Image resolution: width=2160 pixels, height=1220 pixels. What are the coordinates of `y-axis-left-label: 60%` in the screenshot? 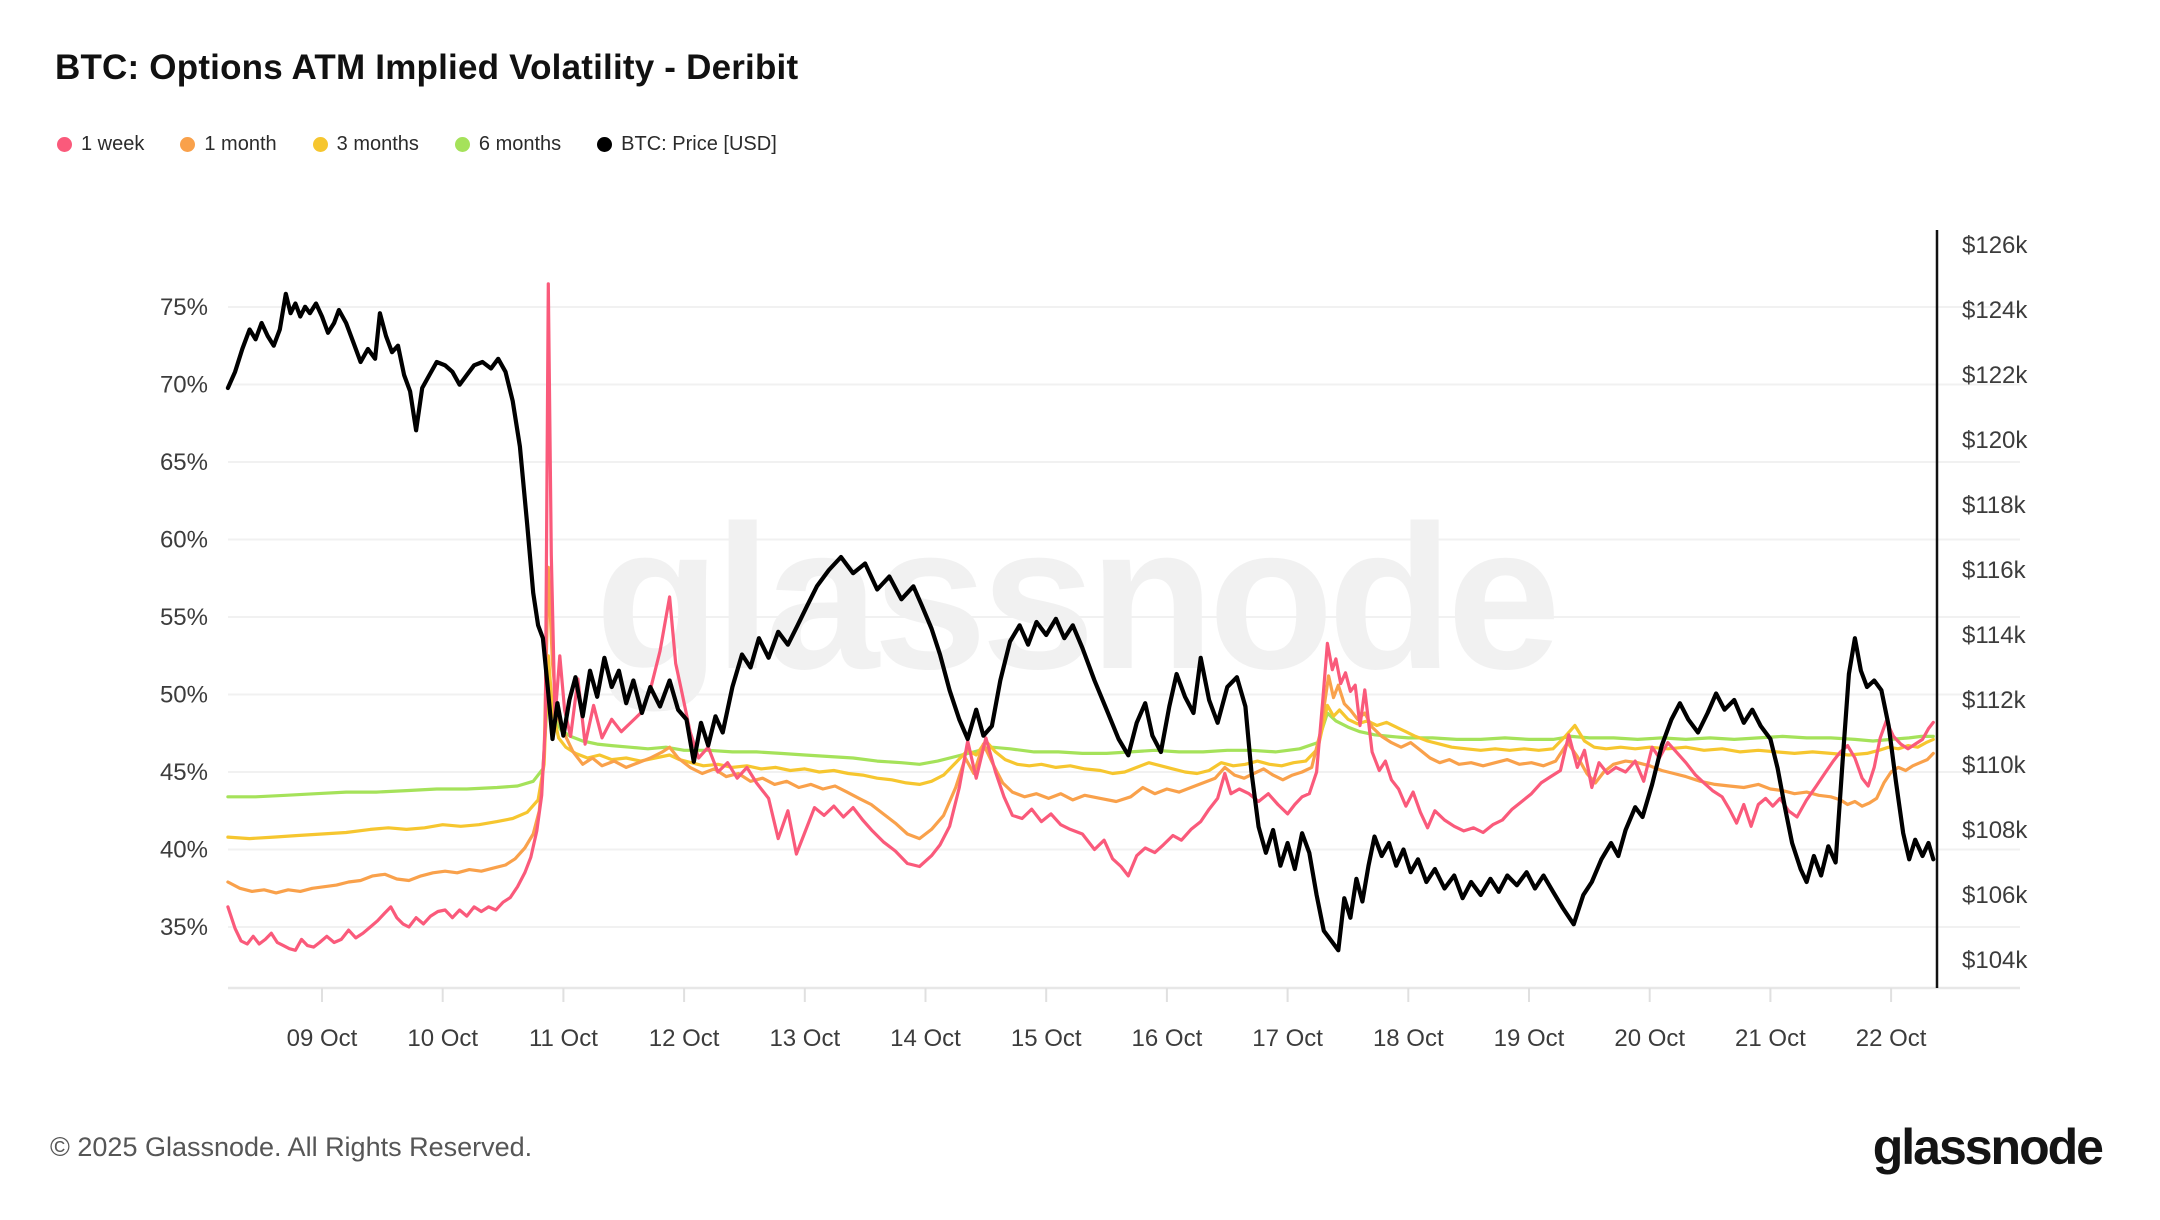 It's located at (184, 540).